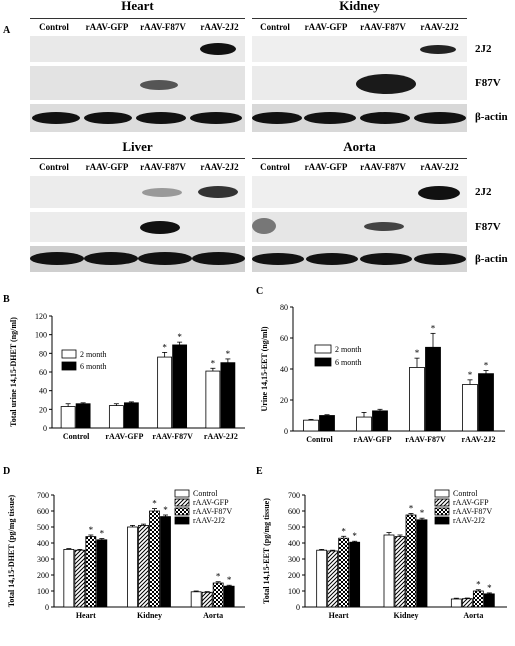 Image resolution: width=515 pixels, height=646 pixels. Describe the element at coordinates (264, 368) in the screenshot. I see `y-axis-label: Urine 14,15-EET (ng/ml)` at that location.